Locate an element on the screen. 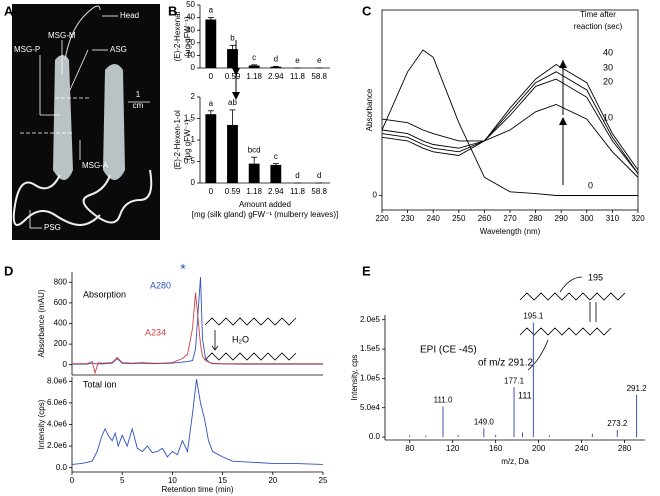  series-label: 0 is located at coordinates (590, 185).